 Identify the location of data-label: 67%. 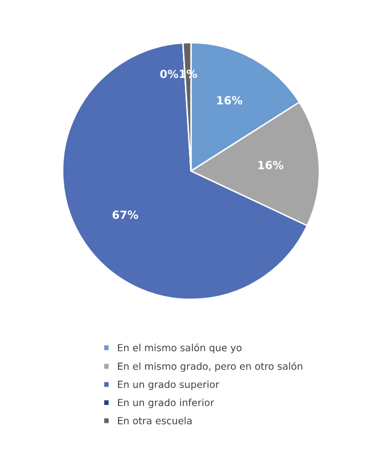
(125, 214).